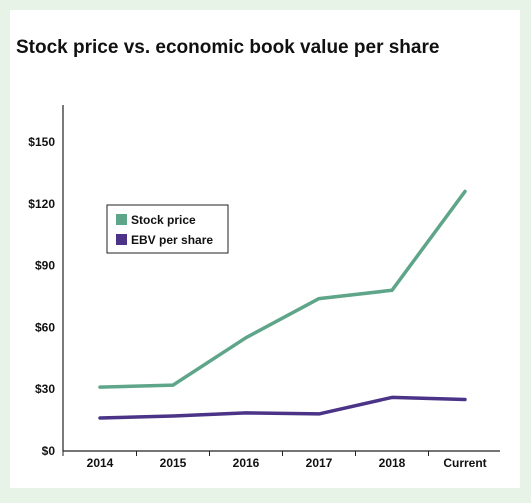 This screenshot has height=503, width=531. What do you see at coordinates (45, 389) in the screenshot?
I see `y-tick-label: $30` at bounding box center [45, 389].